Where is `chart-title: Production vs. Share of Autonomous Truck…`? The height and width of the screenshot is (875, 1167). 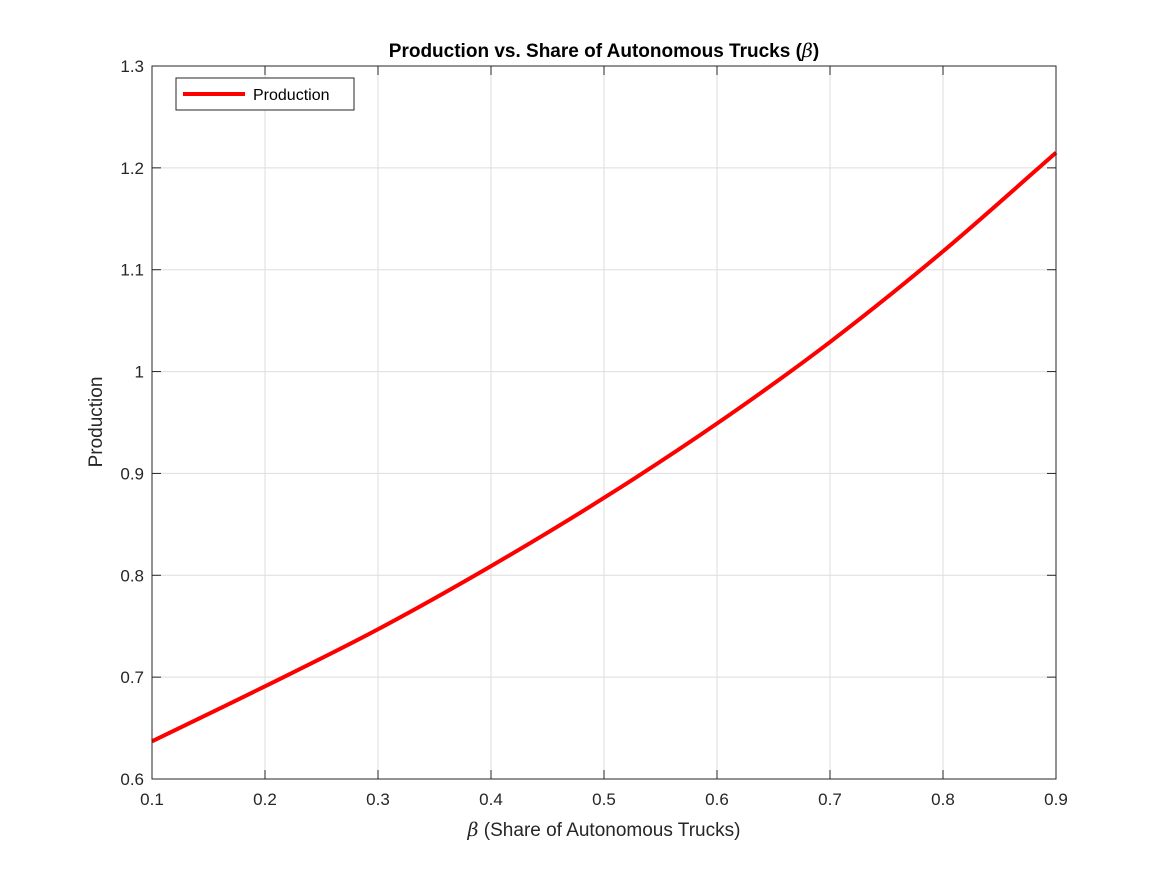
chart-title: Production vs. Share of Autonomous Truck… is located at coordinates (604, 51).